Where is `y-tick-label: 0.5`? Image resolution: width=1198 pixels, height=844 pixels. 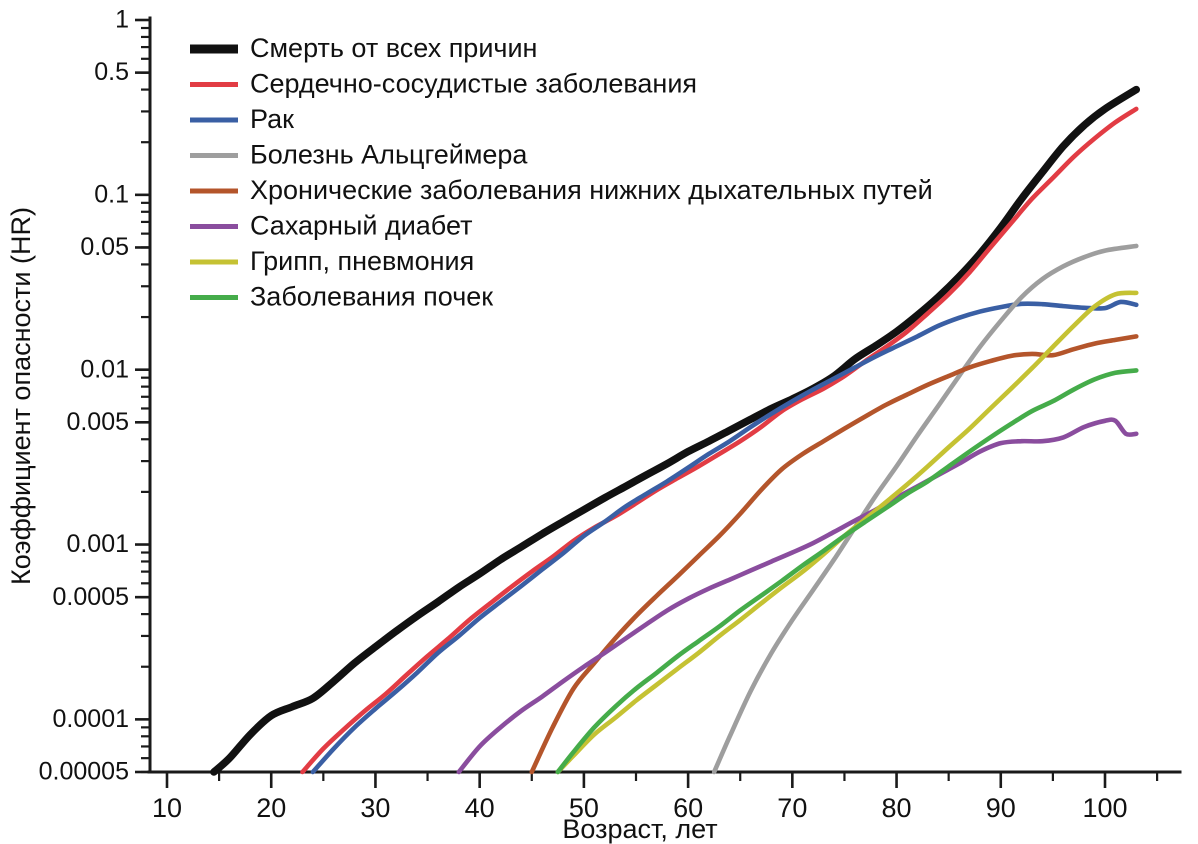 y-tick-label: 0.5 is located at coordinates (111, 72).